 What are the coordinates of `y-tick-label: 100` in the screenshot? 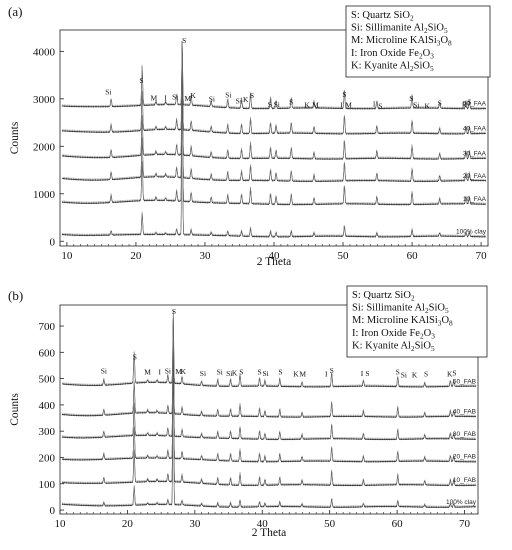 It's located at (47, 485).